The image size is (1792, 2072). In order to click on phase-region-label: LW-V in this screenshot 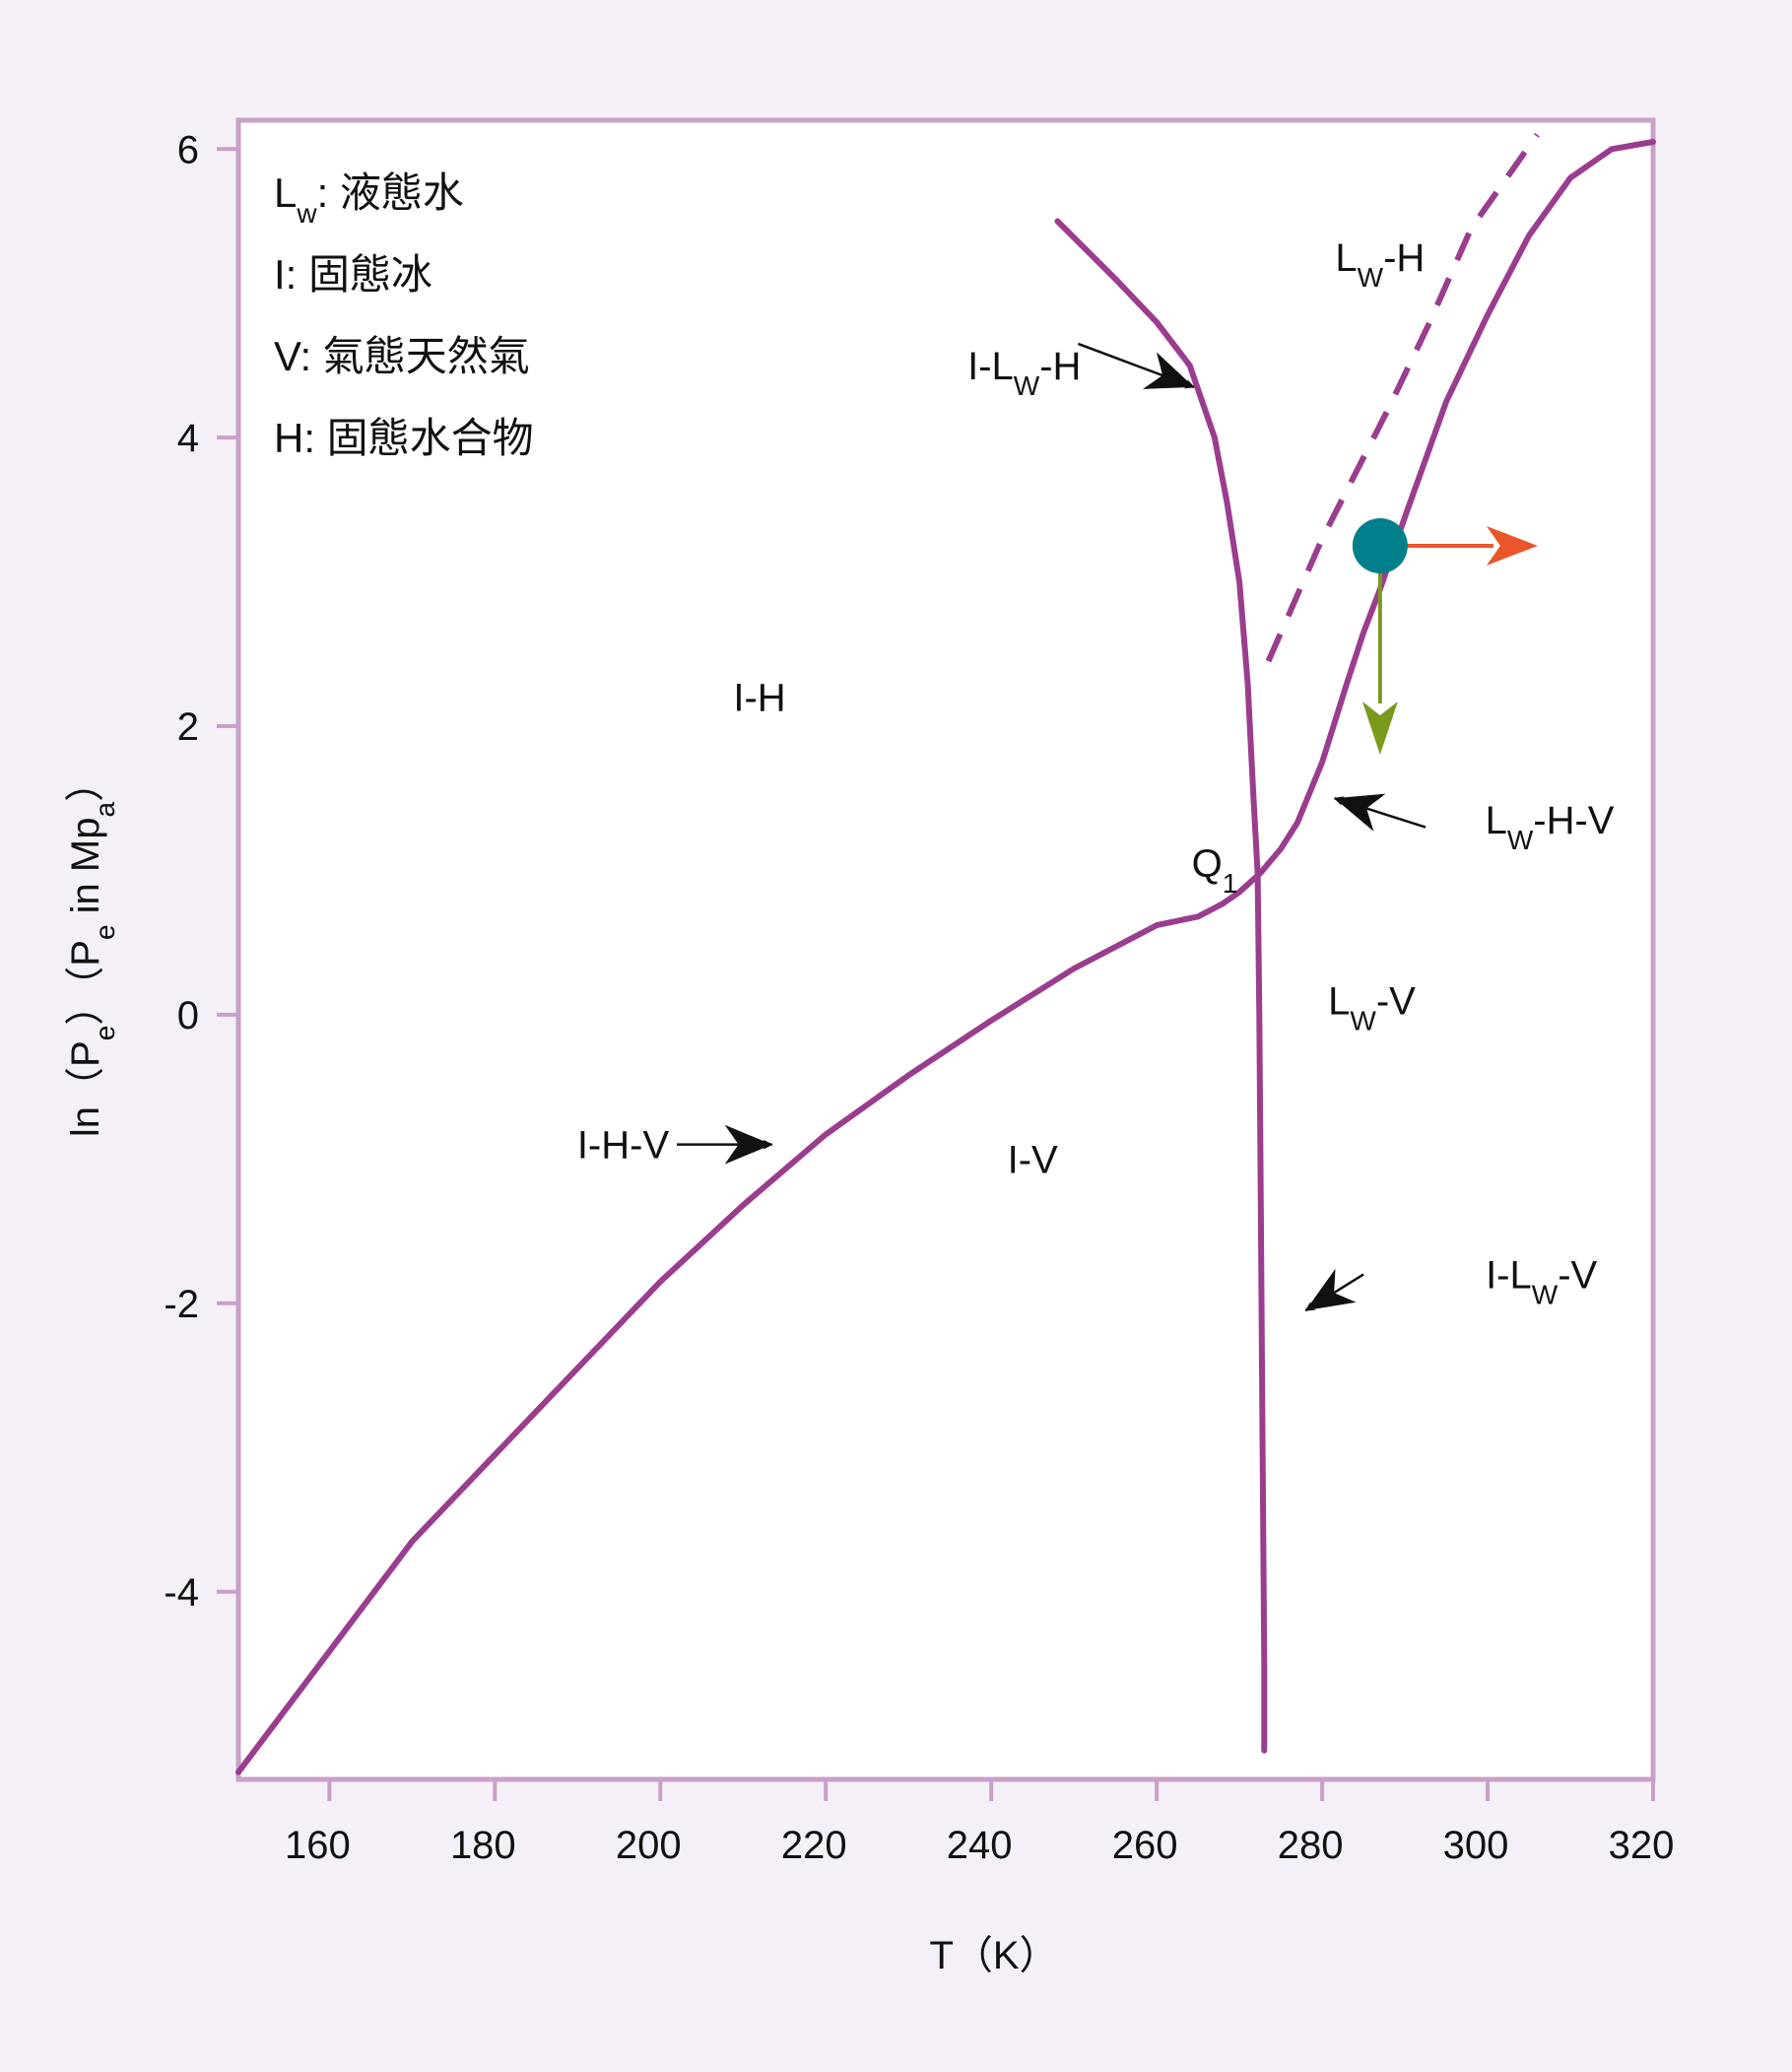, I will do `click(1372, 1008)`.